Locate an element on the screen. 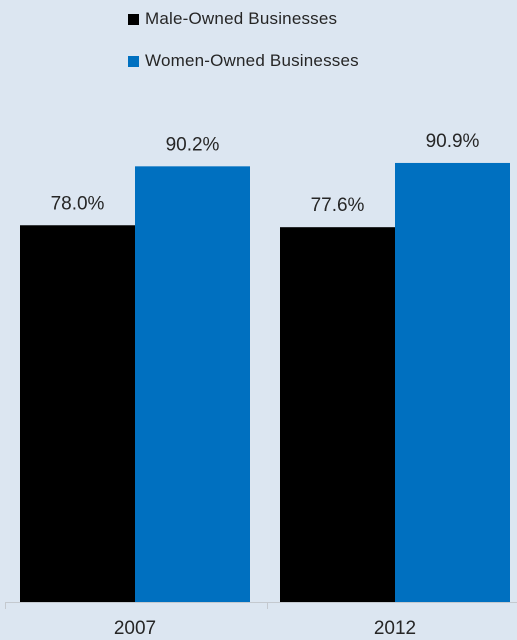 The image size is (517, 640). data-label: 77.6% is located at coordinates (338, 205).